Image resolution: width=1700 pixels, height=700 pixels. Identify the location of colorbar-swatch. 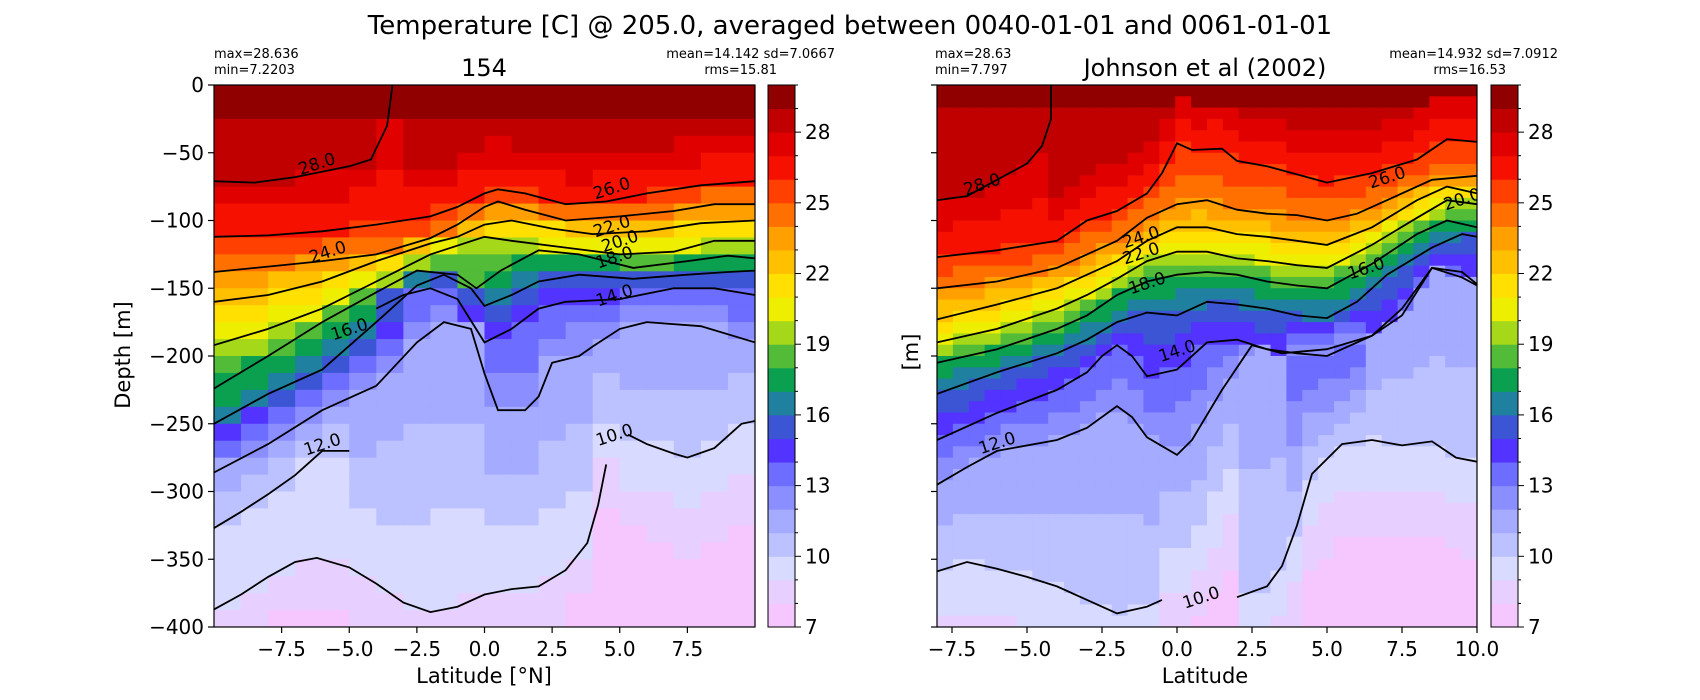
(1504, 238).